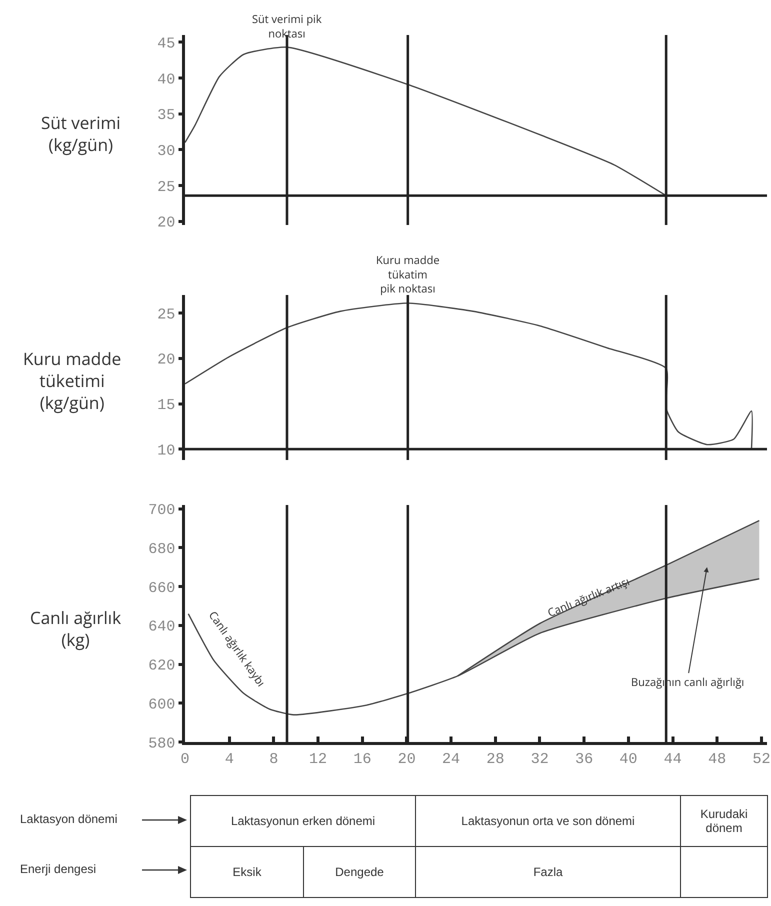  What do you see at coordinates (166, 451) in the screenshot?
I see `y-tick-label: 10` at bounding box center [166, 451].